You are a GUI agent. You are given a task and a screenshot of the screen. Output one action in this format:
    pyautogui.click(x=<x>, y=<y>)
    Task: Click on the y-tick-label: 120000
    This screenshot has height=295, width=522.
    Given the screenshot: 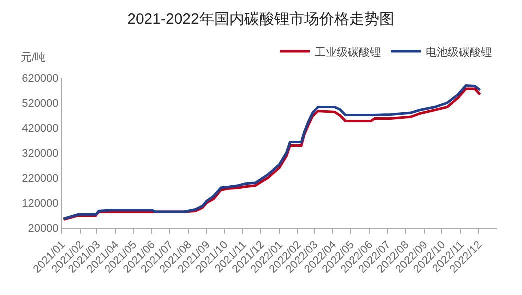 What is the action you would take?
    pyautogui.click(x=40, y=204)
    